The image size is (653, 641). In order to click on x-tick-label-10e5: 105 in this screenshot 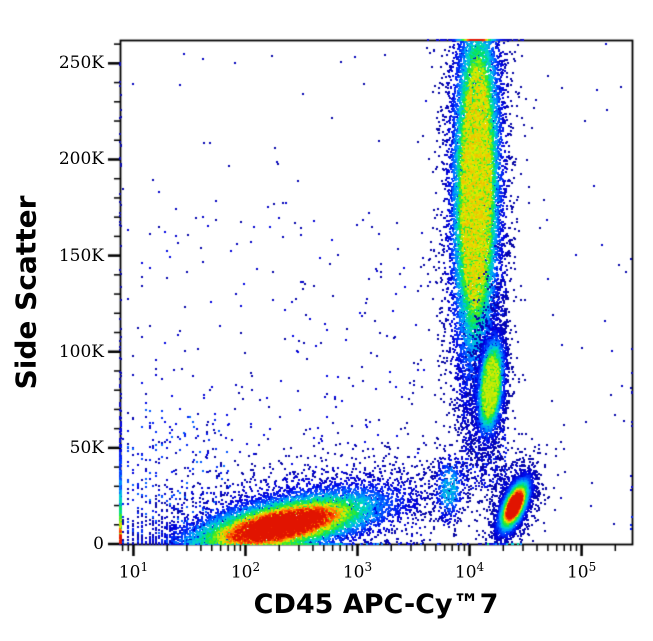, I will do `click(581, 571)`.